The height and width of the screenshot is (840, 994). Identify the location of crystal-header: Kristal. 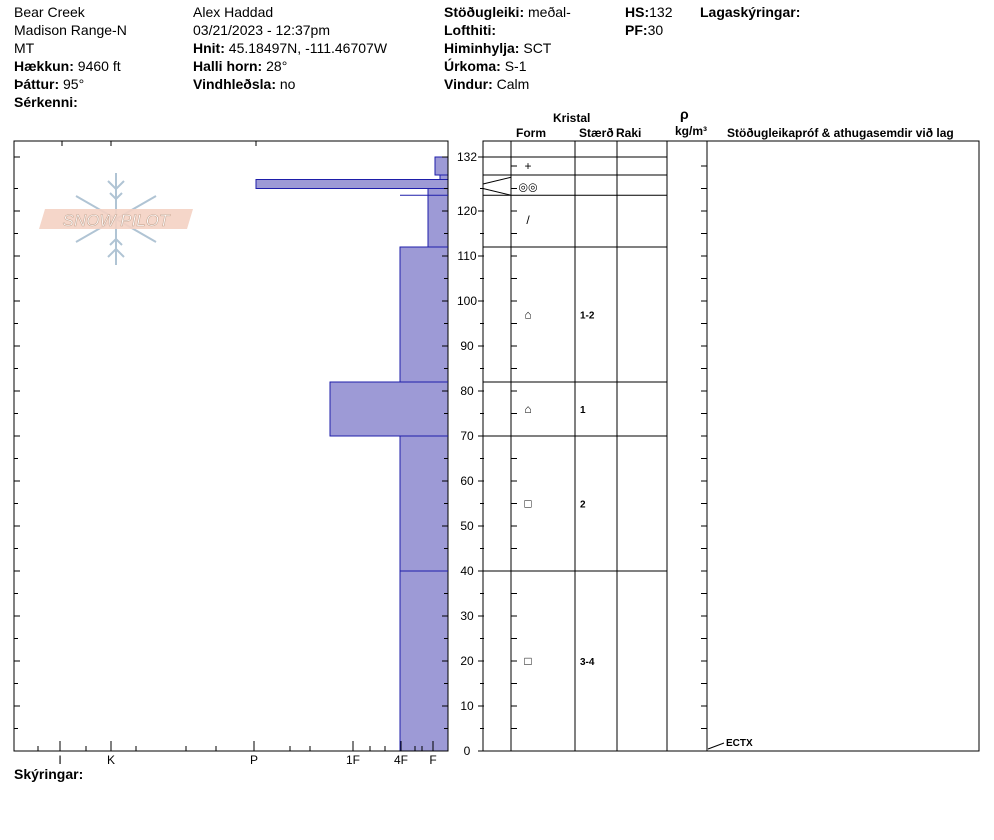
(572, 118).